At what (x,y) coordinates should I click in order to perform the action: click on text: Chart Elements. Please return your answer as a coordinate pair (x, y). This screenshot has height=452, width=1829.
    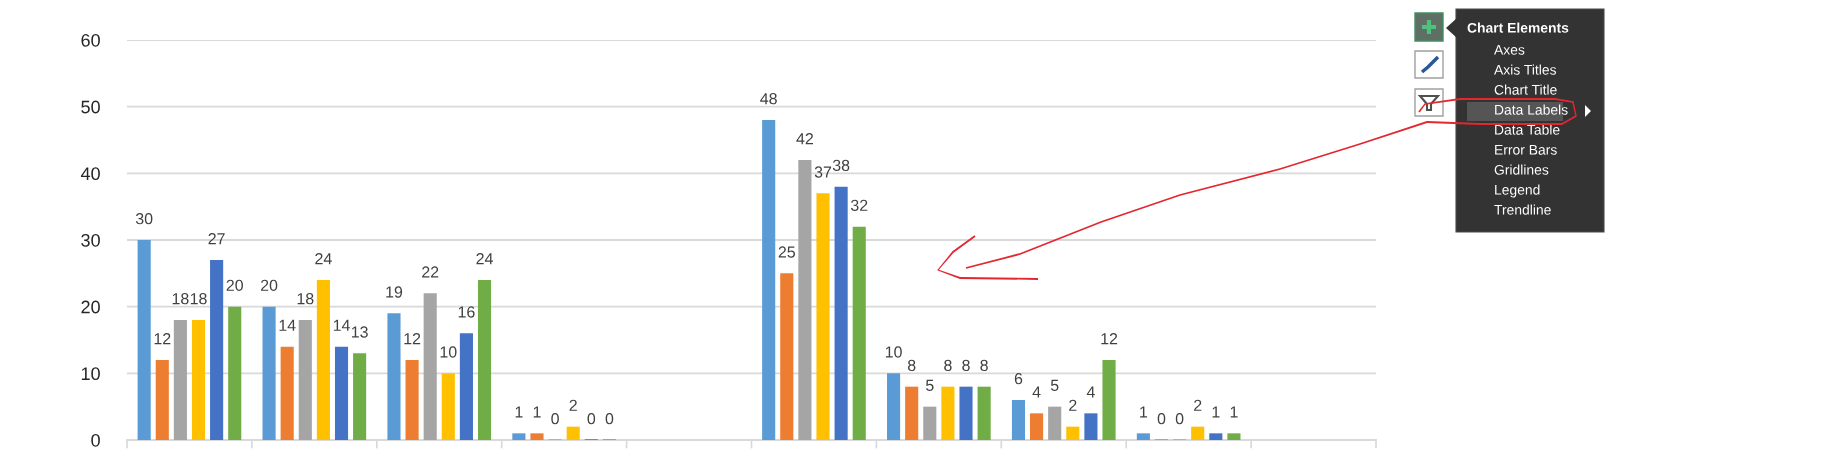
    Looking at the image, I should click on (1518, 27).